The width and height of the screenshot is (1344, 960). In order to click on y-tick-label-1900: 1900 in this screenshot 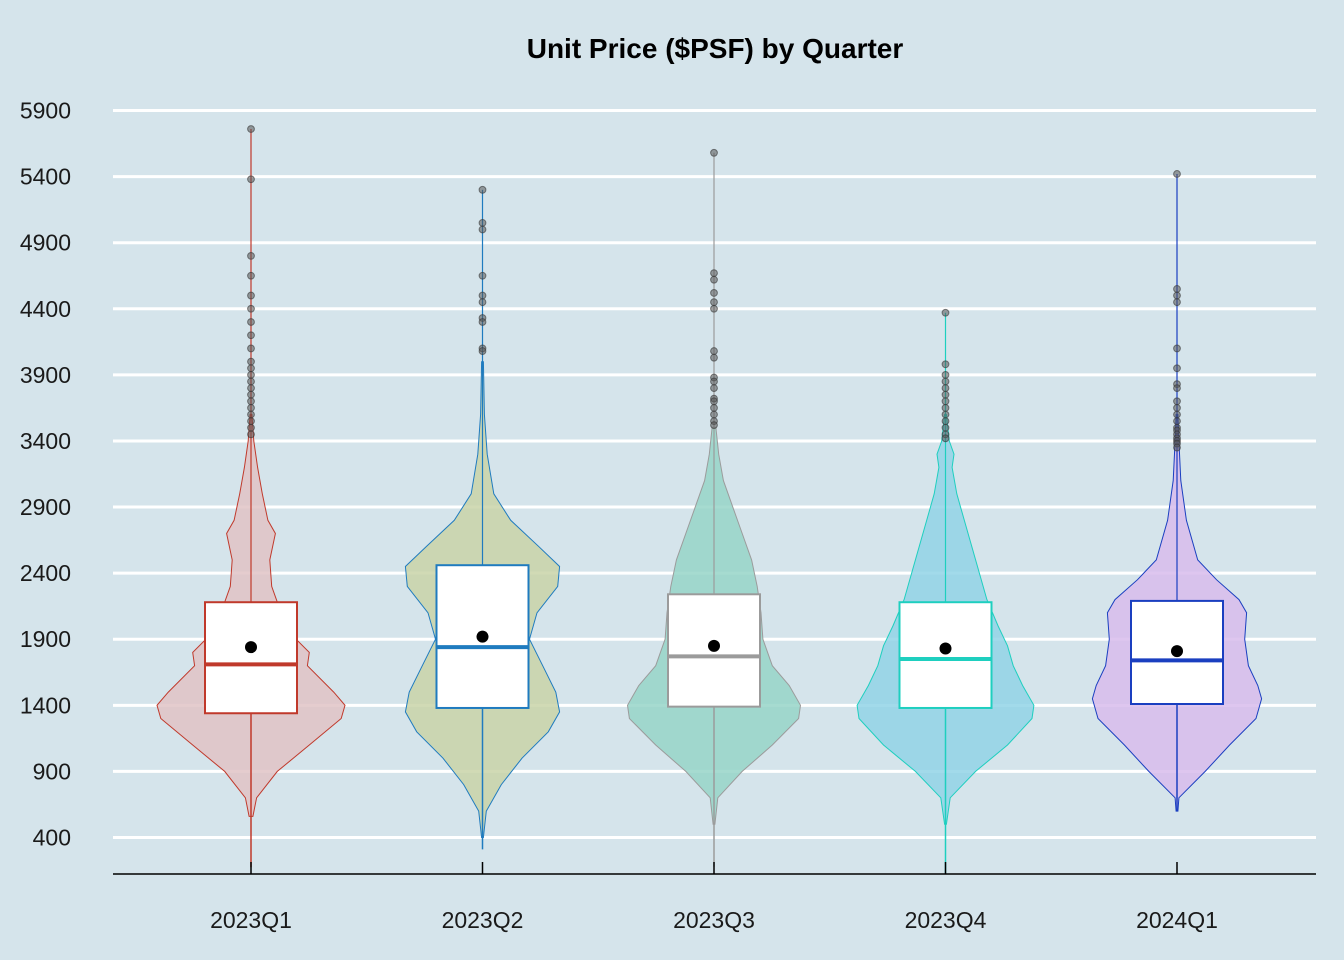, I will do `click(45, 639)`.